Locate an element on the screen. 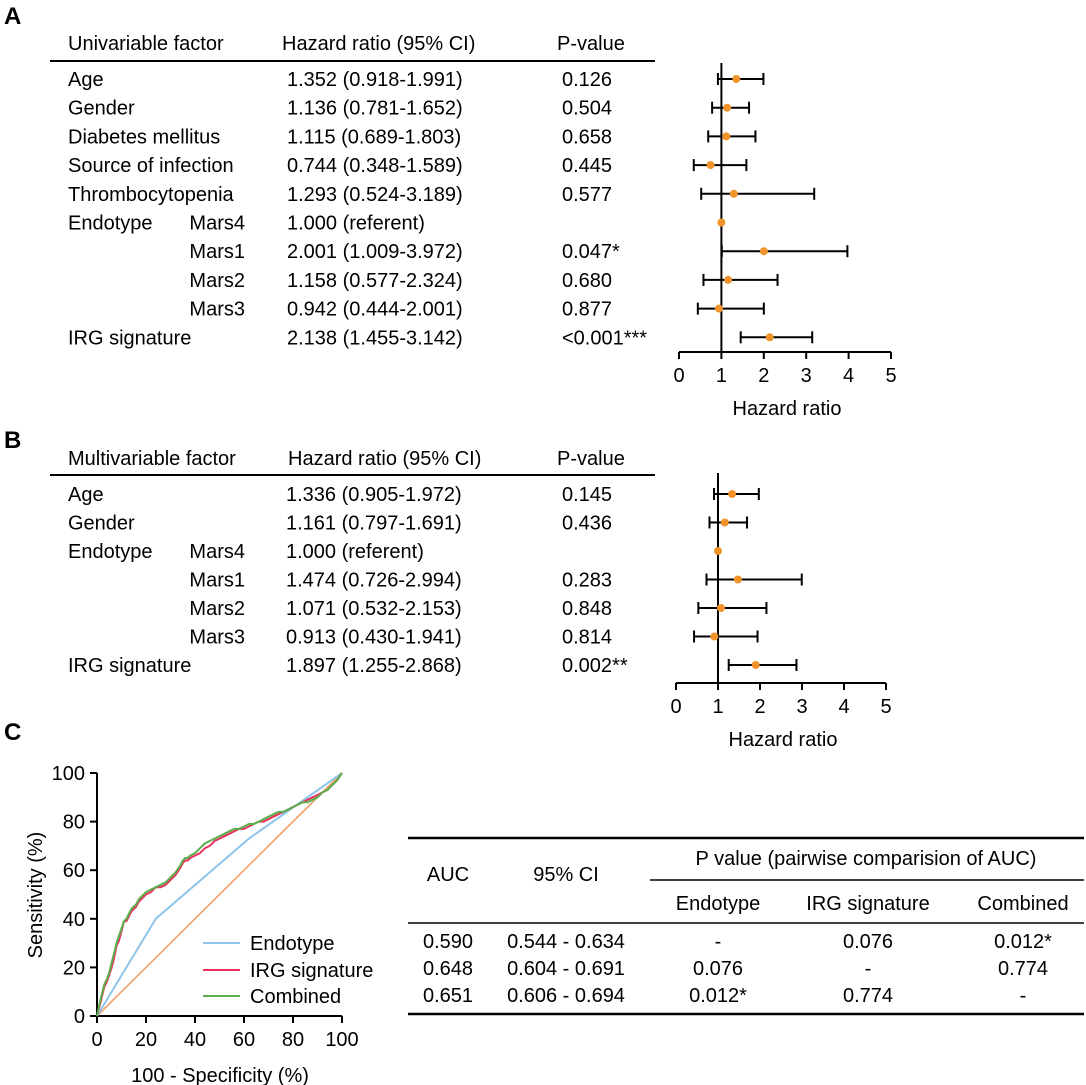 This screenshot has height=1085, width=1086. p-value: 0.436 is located at coordinates (587, 524).